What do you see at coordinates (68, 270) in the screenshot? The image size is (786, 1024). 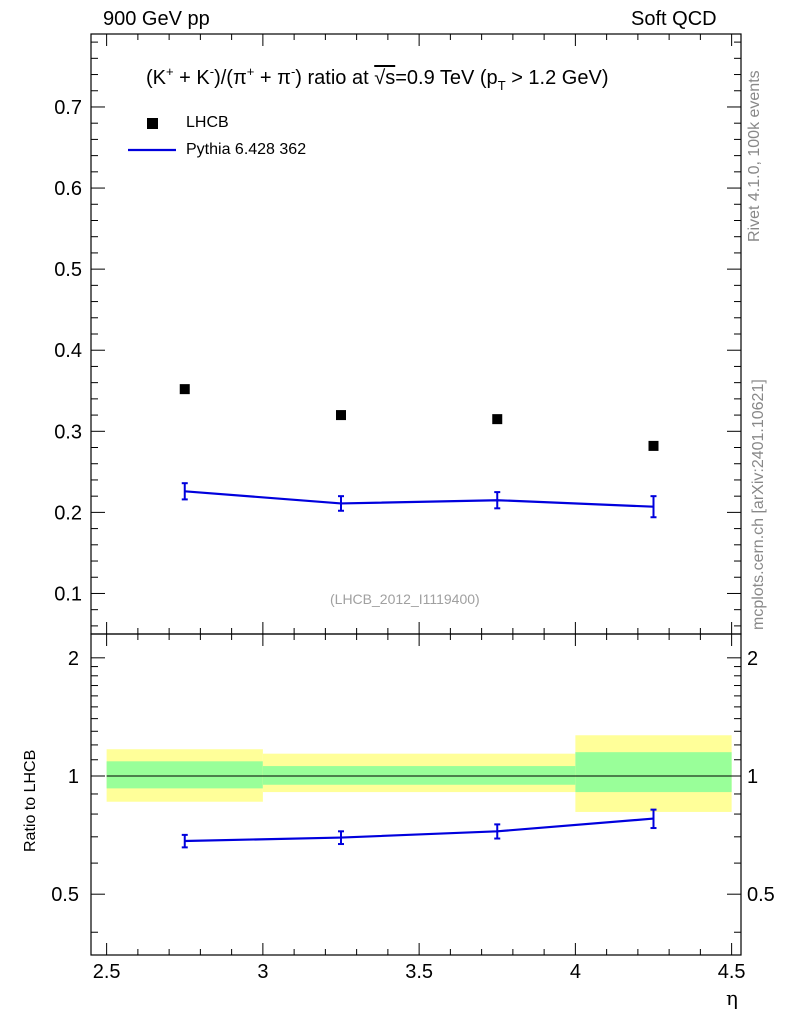 I see `y-tick-label: 0.5` at bounding box center [68, 270].